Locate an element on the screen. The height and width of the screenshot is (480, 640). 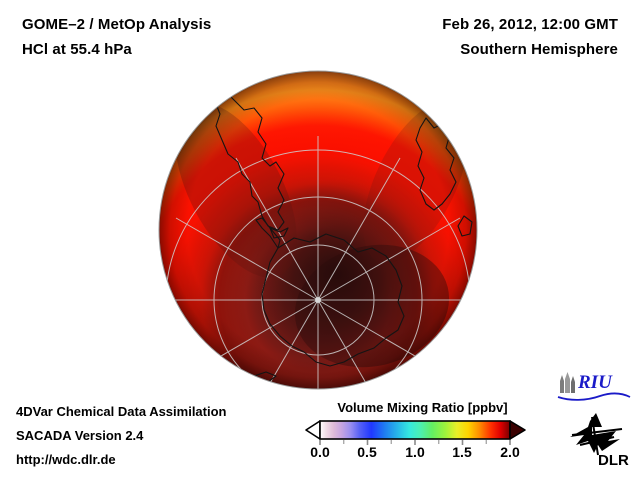
colorbar: Volume Mixing Ratio [ppbv] is located at coordinates (422, 436).